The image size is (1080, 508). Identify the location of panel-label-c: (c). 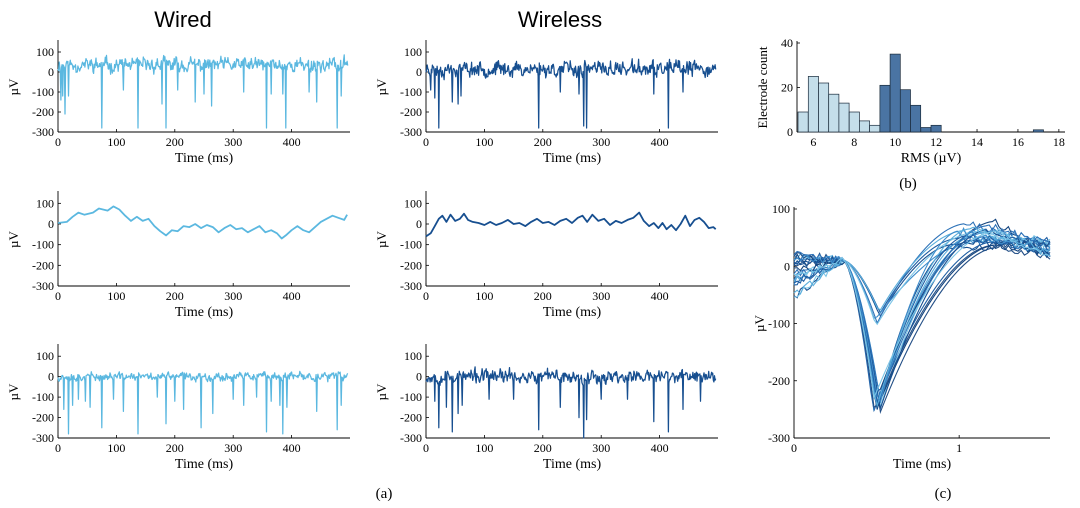
(943, 494).